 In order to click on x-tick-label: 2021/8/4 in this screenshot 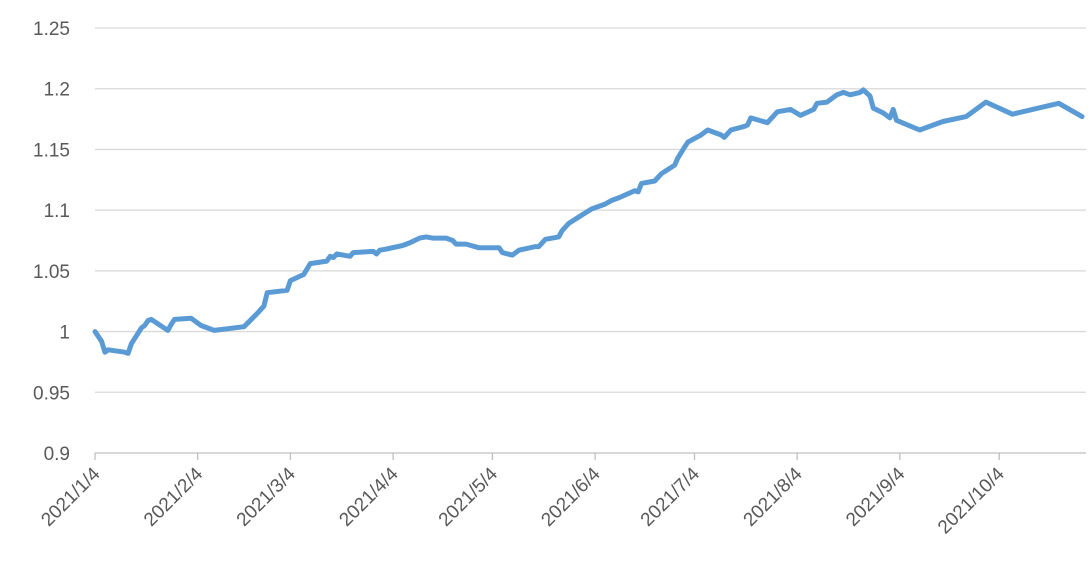, I will do `click(773, 496)`.